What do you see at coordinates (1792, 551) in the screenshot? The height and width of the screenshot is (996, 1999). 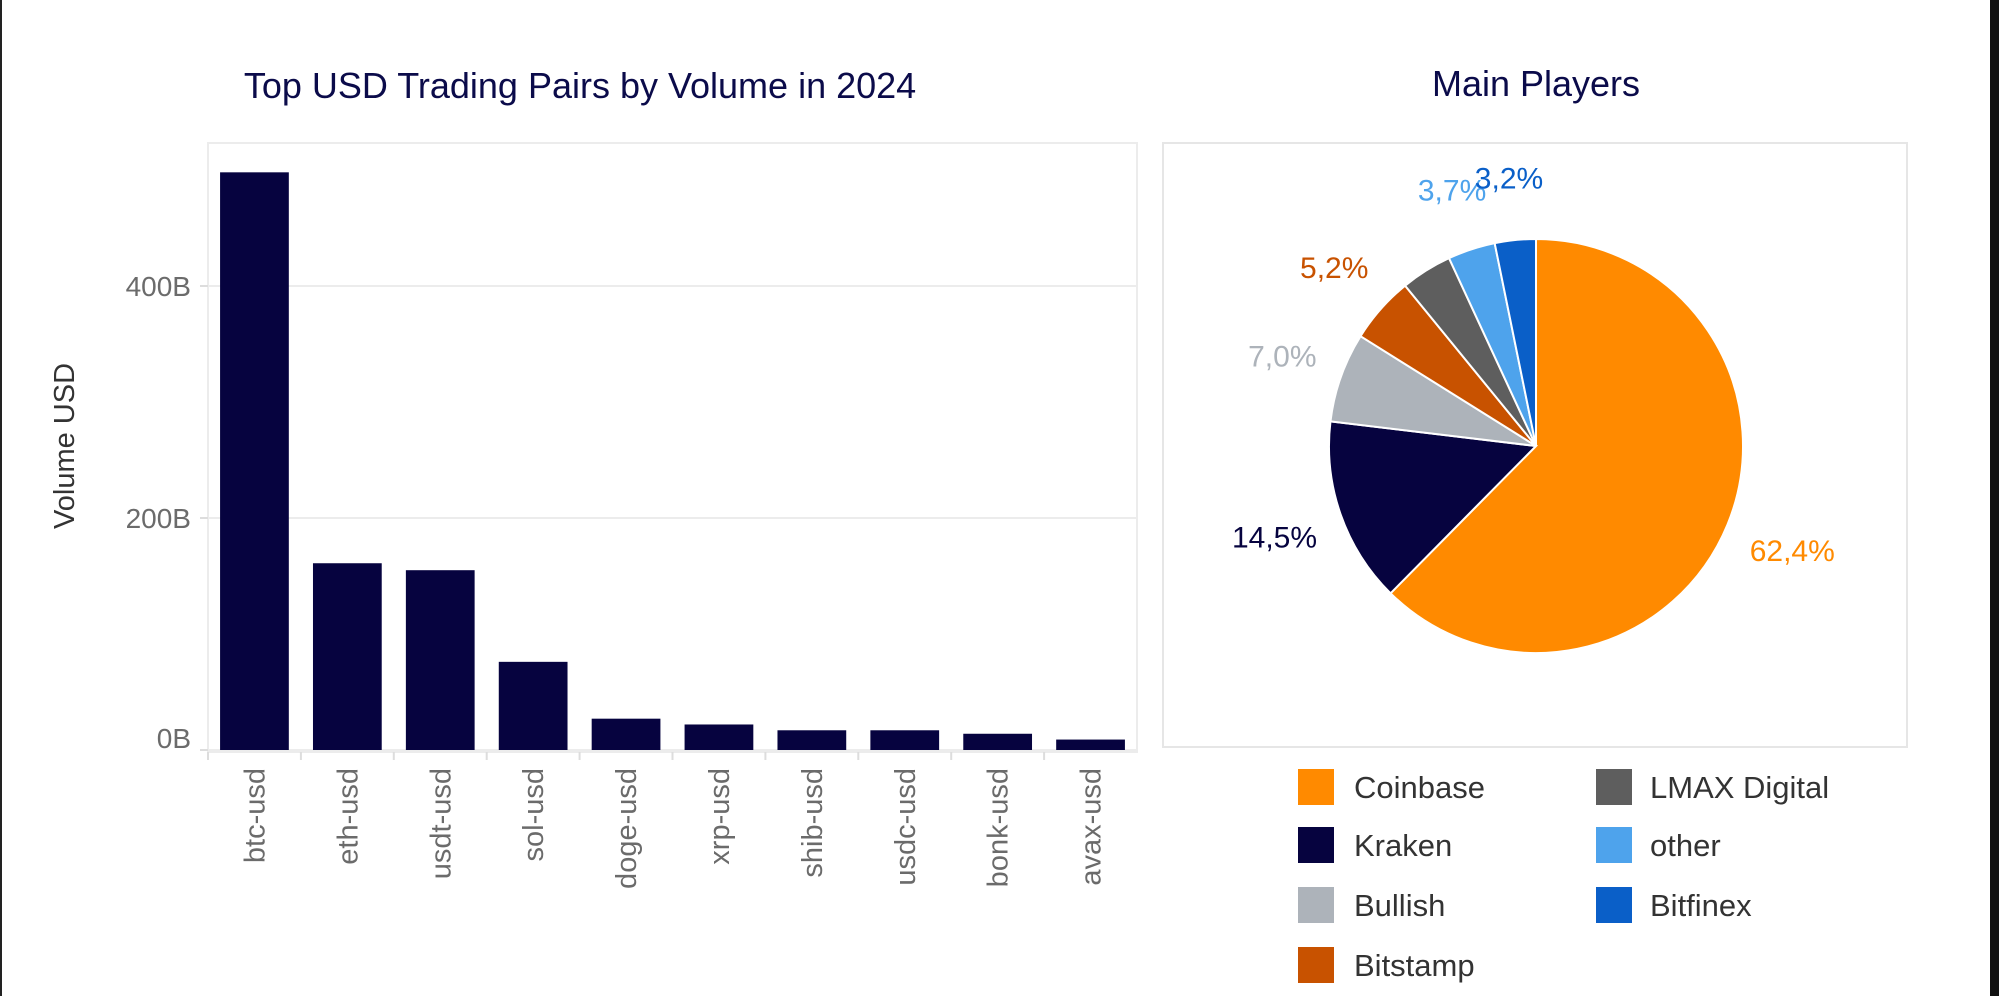 I see `slice-label: 62,4%` at bounding box center [1792, 551].